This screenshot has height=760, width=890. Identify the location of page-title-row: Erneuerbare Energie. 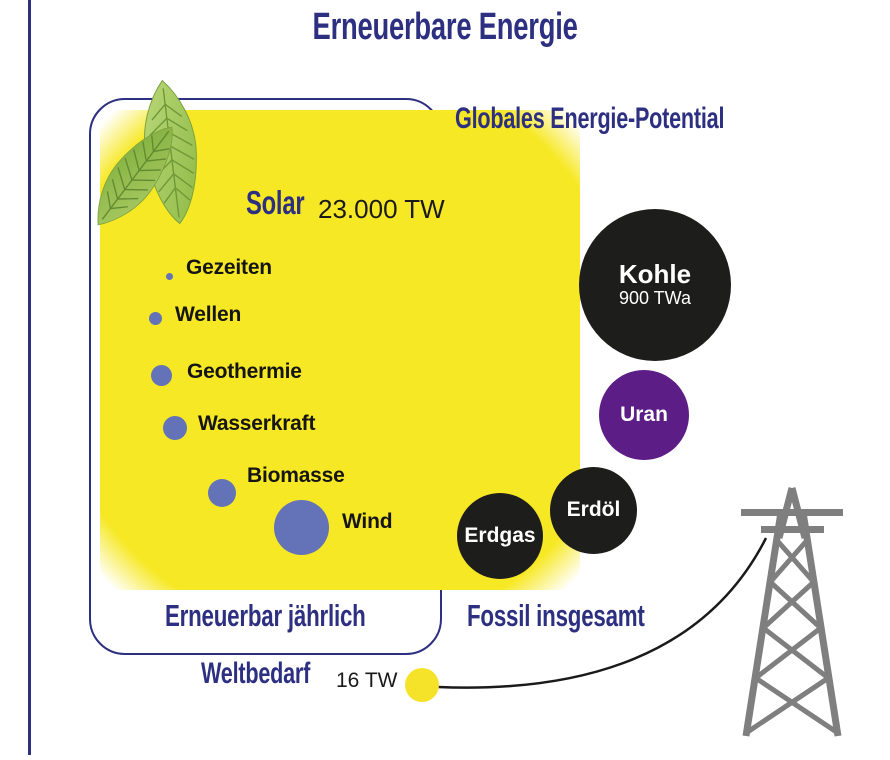
(445, 27).